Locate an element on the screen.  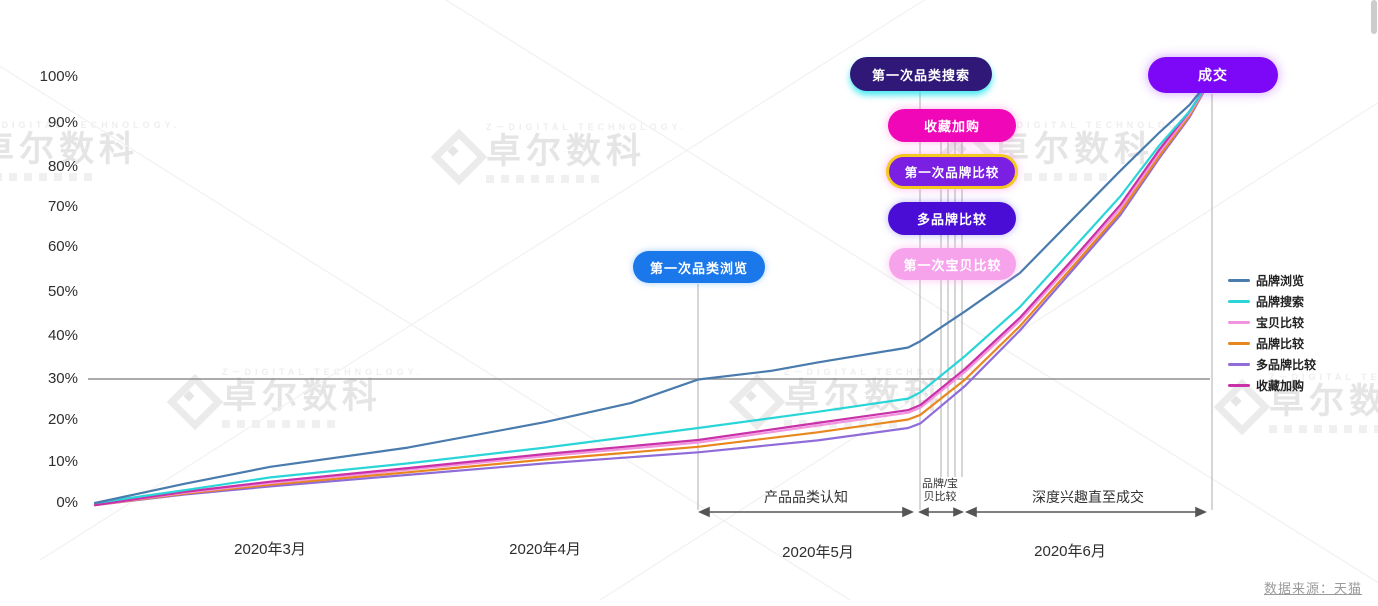
legend-item-brand-browse: 品牌浏览 is located at coordinates (1272, 281).